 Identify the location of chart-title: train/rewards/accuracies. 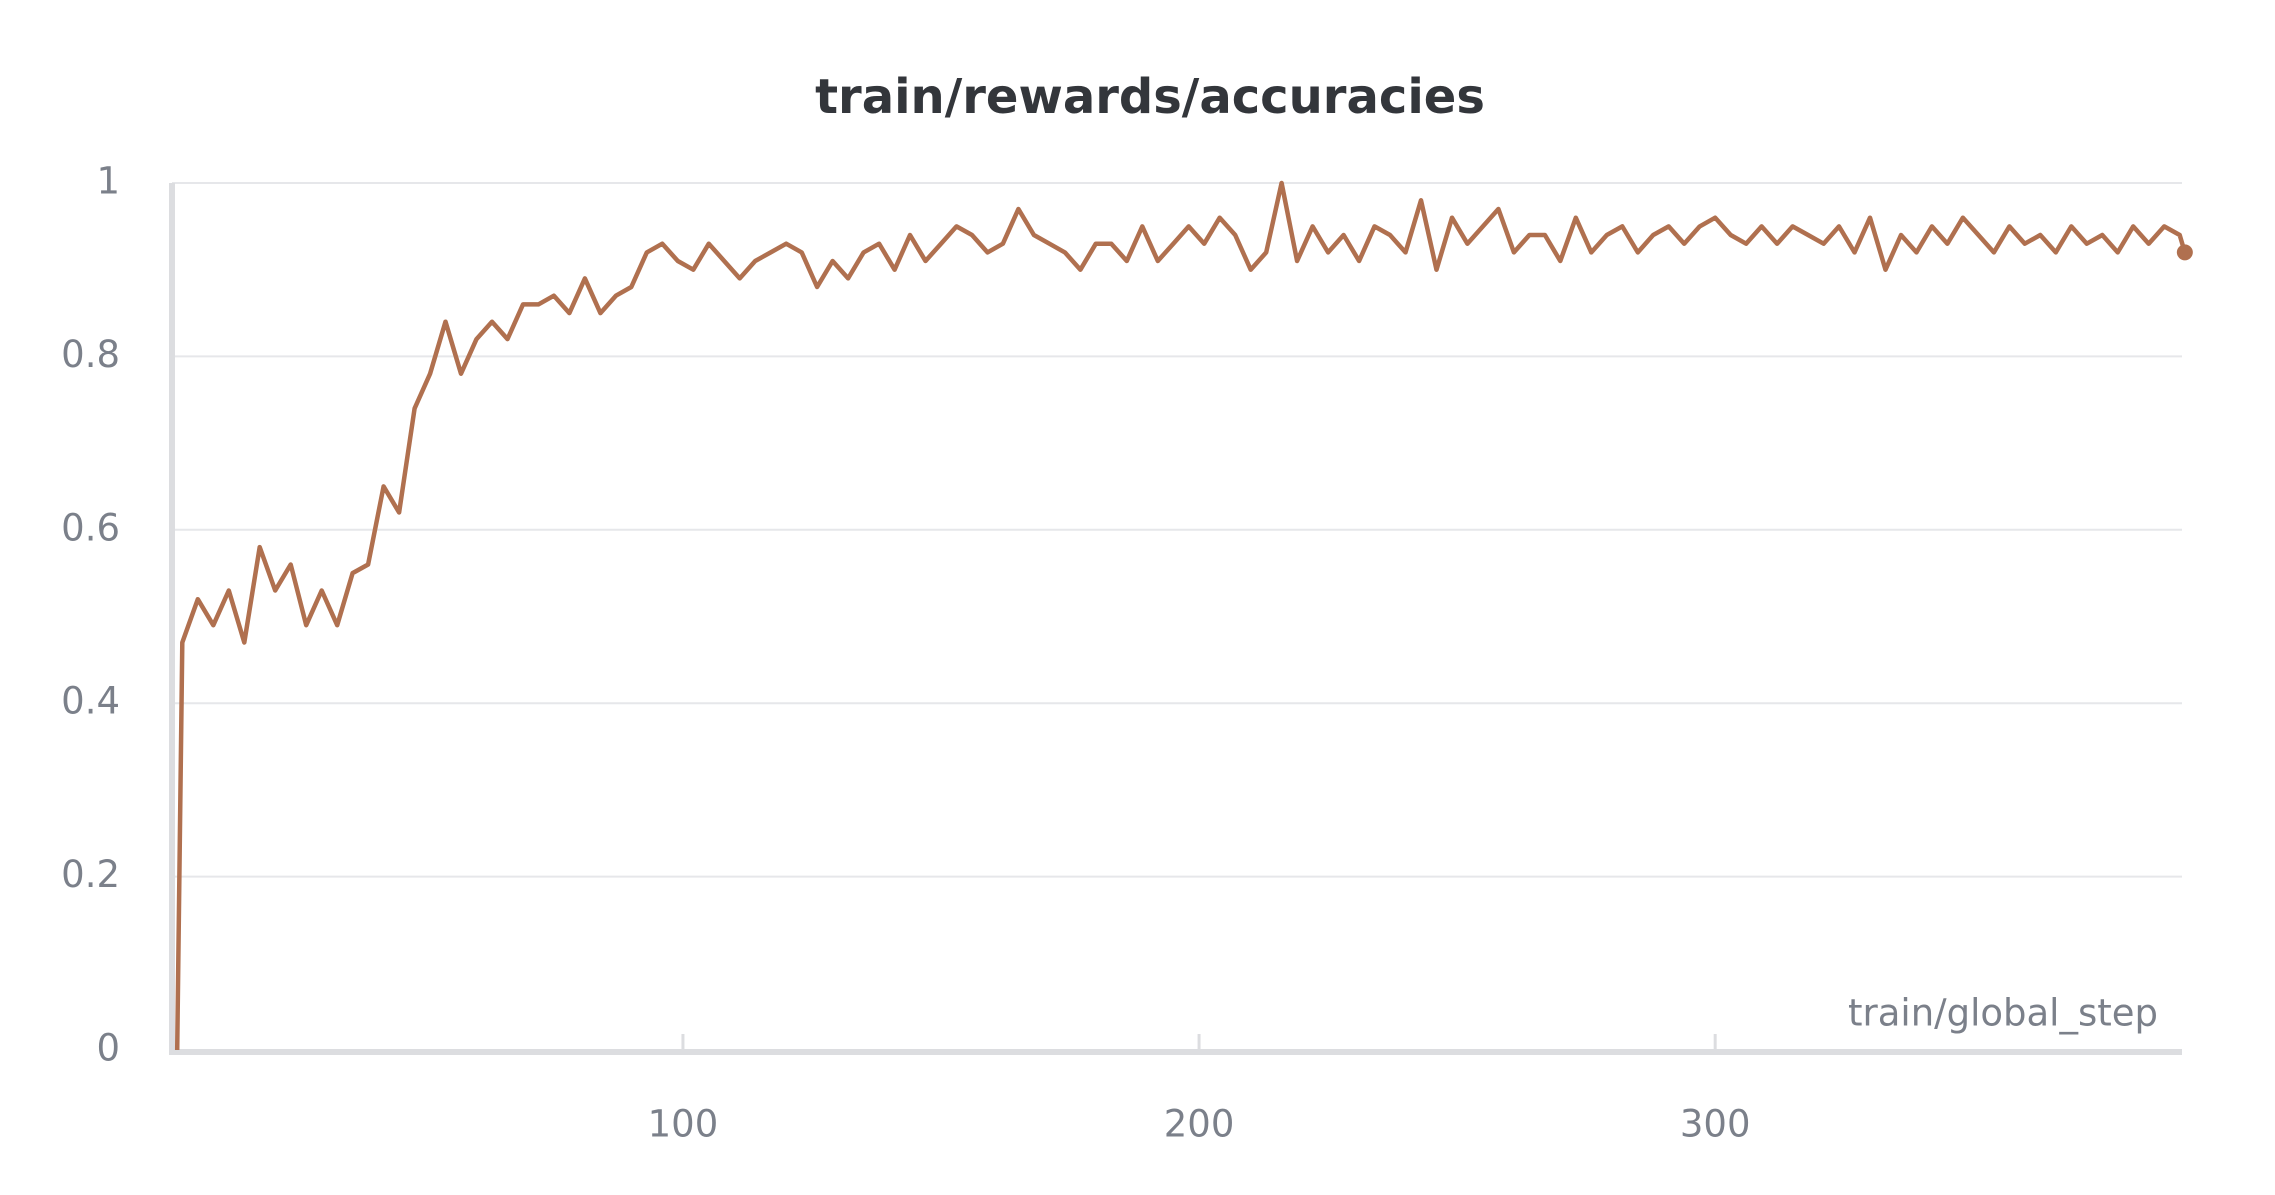
(1150, 97).